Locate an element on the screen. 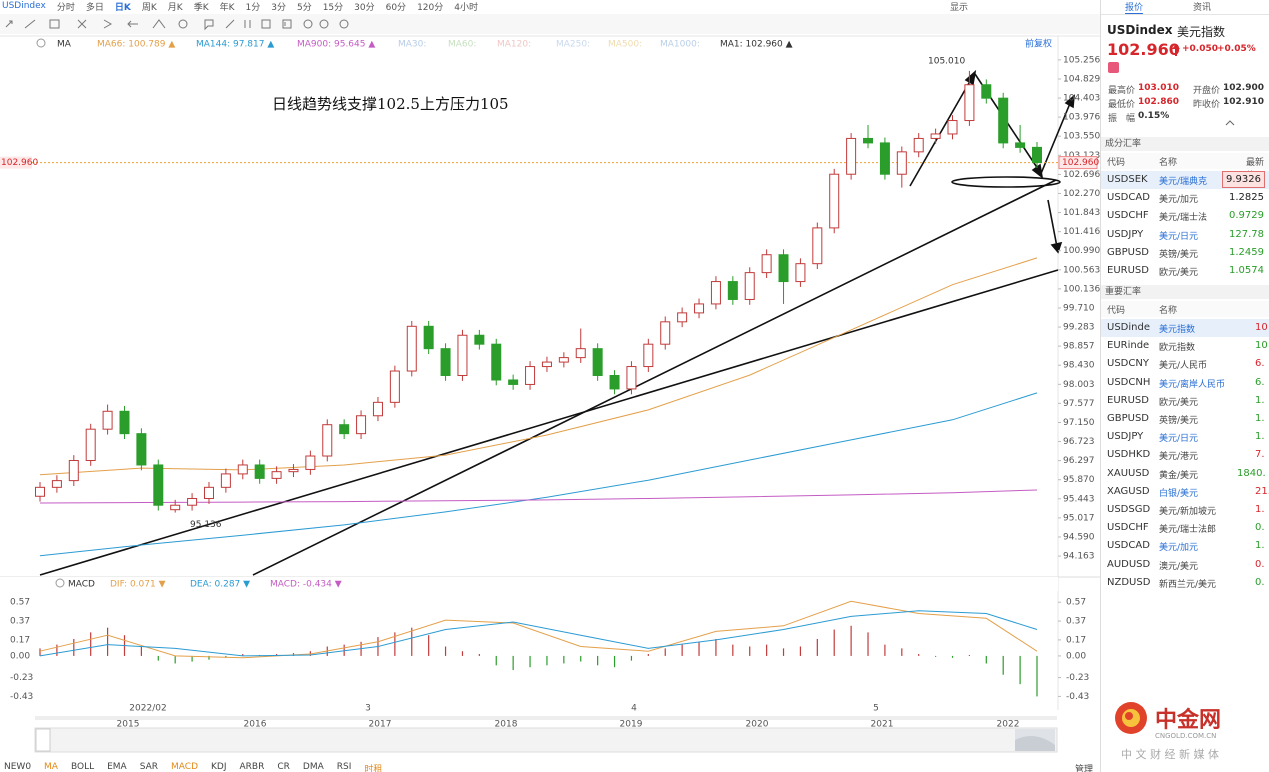 The image size is (1269, 772). period-tab: 周K is located at coordinates (149, 7).